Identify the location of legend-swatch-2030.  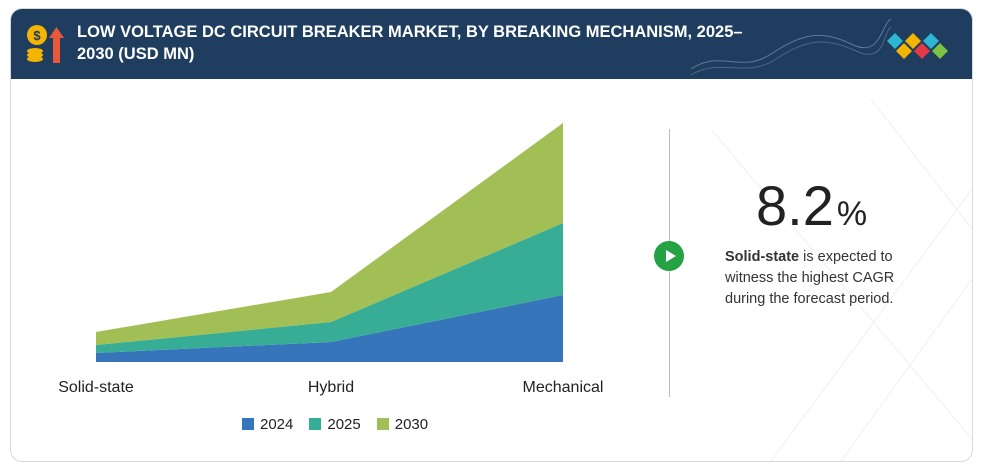
(382, 424).